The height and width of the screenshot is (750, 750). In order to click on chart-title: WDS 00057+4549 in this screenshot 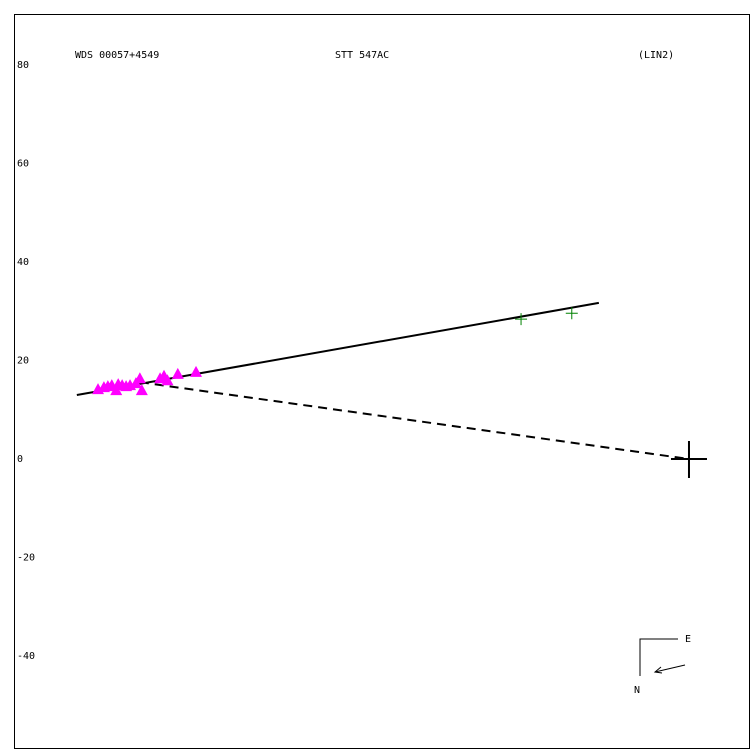, I will do `click(117, 55)`.